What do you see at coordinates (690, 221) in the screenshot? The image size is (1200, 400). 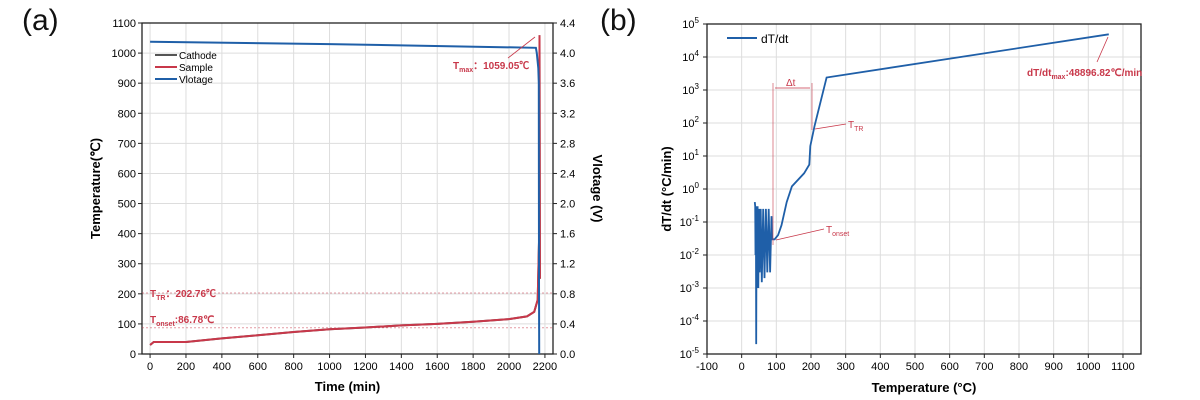 I see `y-tick-label: 10⁻¹` at bounding box center [690, 221].